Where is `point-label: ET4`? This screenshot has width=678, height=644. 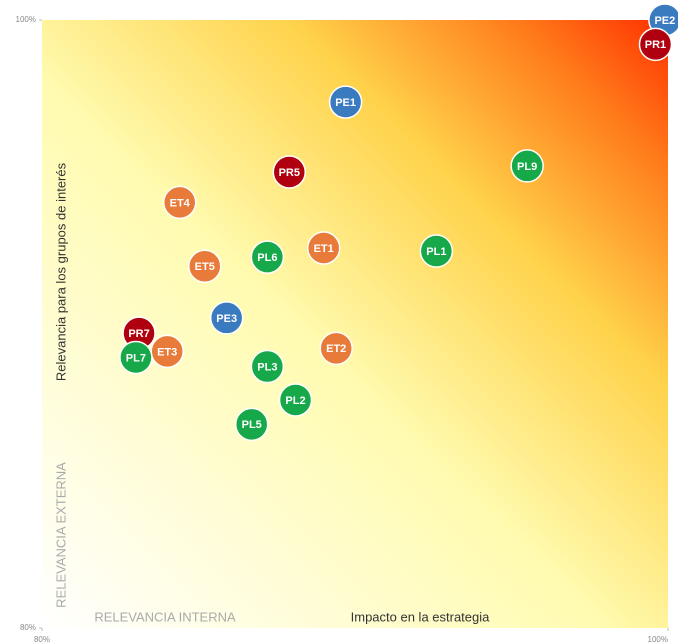
point-label: ET4 is located at coordinates (180, 203).